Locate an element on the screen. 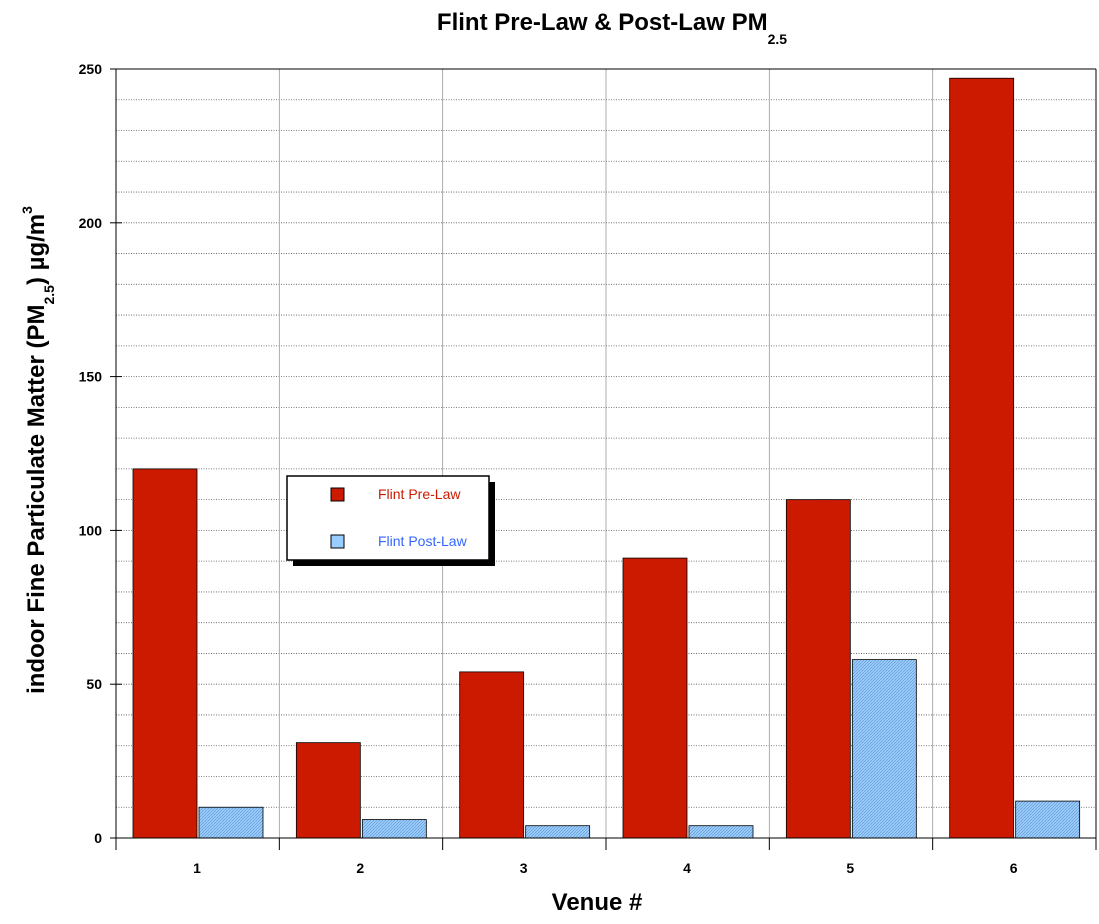 The image size is (1099, 924). x-tick-label: 6 is located at coordinates (1014, 868).